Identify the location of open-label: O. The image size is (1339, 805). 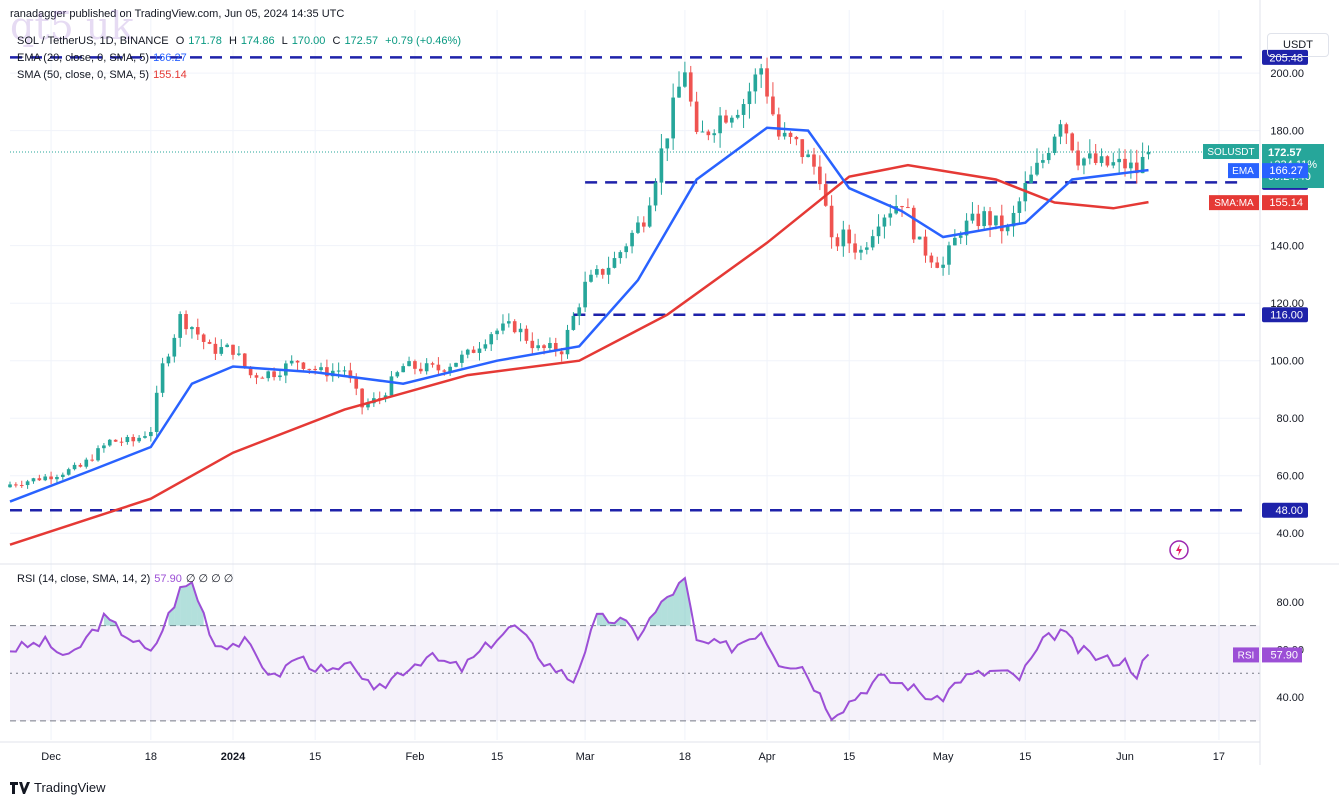
(180, 41).